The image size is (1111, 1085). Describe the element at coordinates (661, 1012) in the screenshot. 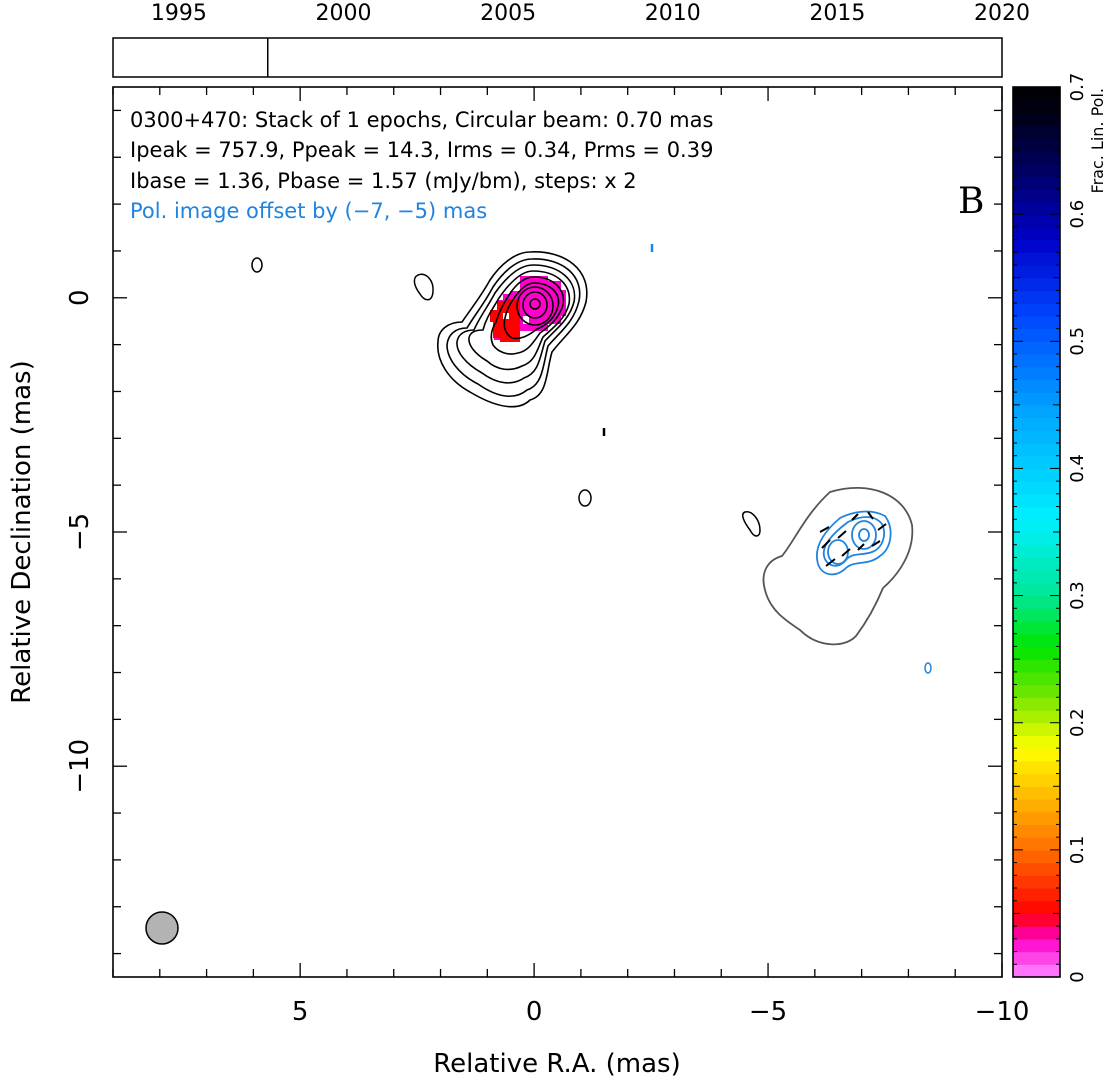

I see `x-tick-labels: 5 0 −5 −10` at that location.